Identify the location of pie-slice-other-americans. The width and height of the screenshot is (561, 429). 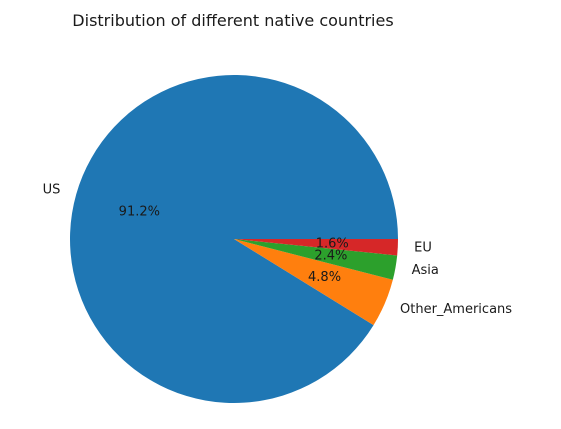
(313, 282).